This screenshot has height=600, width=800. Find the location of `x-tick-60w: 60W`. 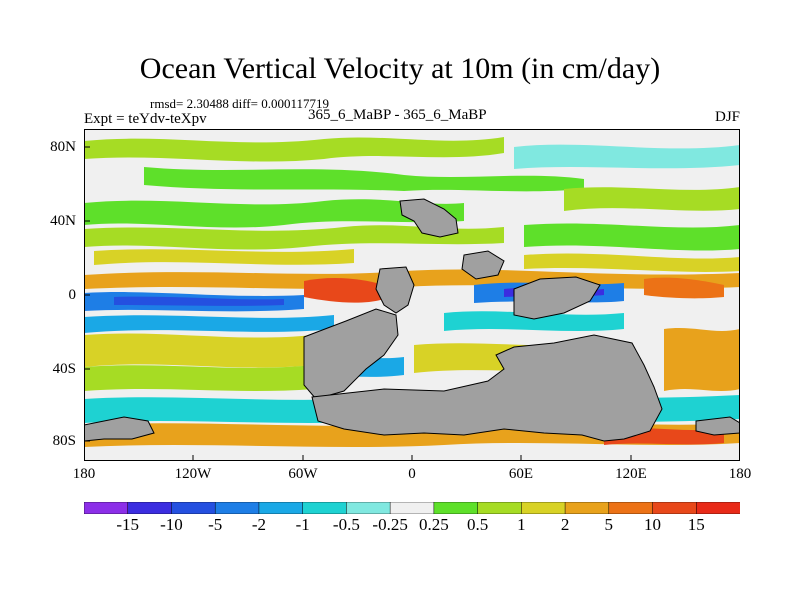

x-tick-60w: 60W is located at coordinates (303, 474).